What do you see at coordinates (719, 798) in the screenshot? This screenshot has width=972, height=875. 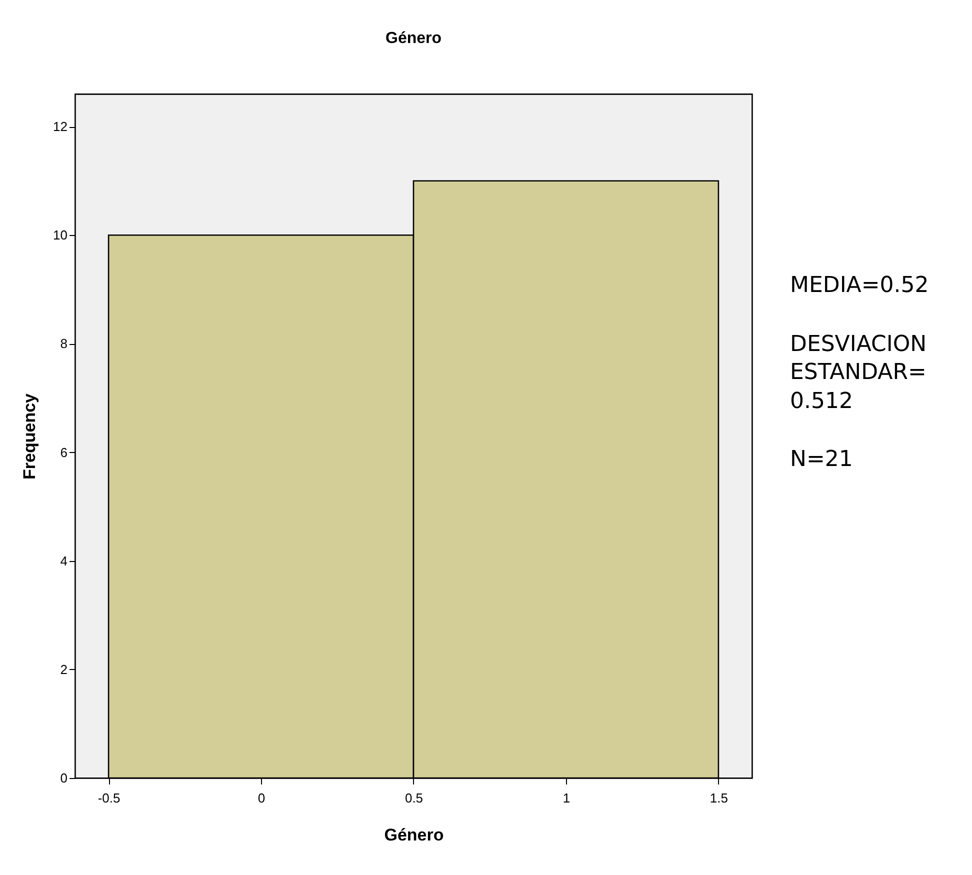 I see `x-tick-label: 1.5` at bounding box center [719, 798].